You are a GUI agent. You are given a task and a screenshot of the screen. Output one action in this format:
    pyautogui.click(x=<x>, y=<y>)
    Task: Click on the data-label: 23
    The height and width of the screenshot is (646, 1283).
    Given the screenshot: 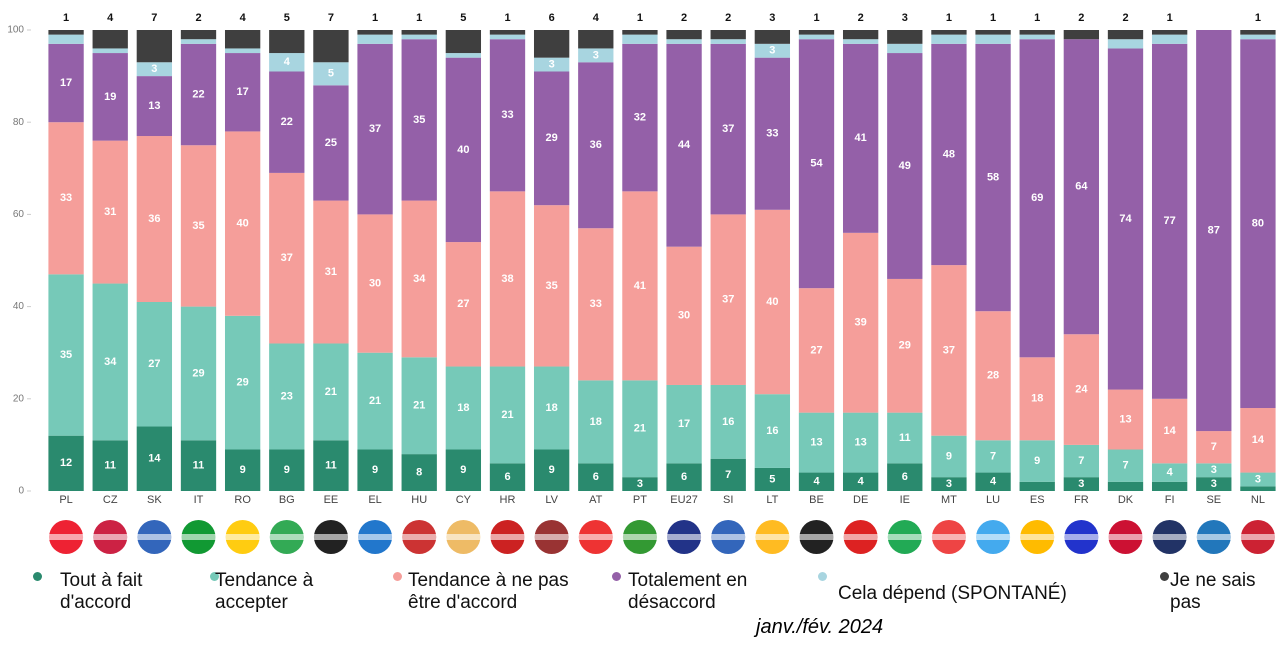 What is the action you would take?
    pyautogui.click(x=287, y=396)
    